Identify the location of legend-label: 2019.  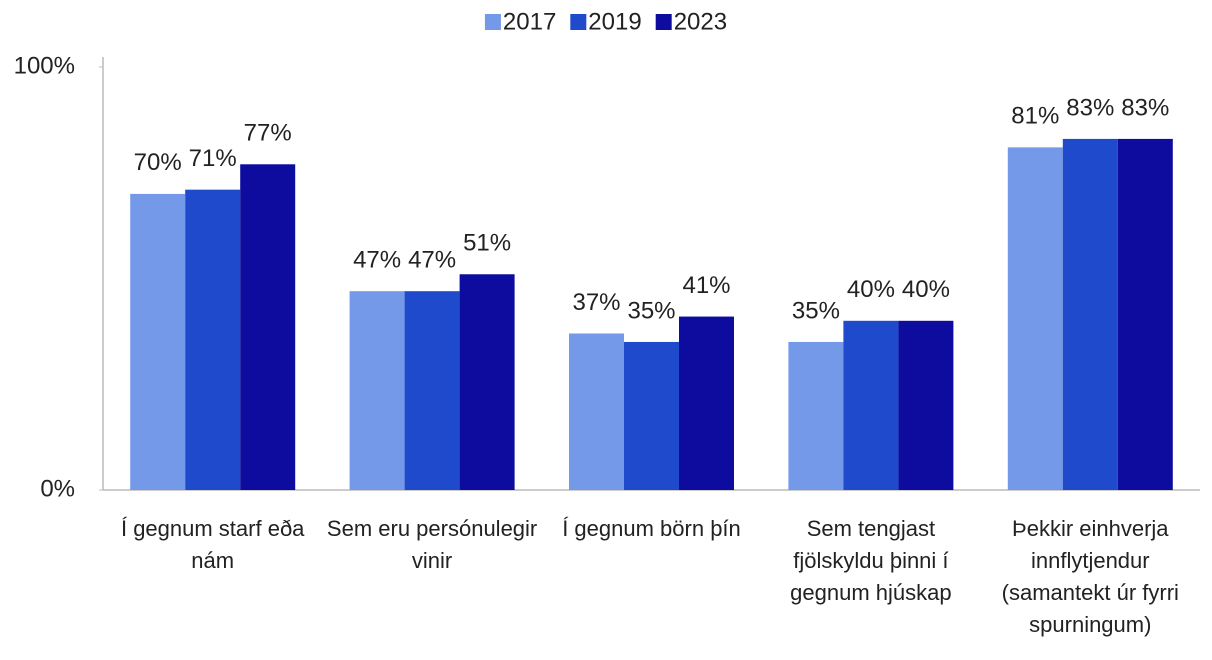
(614, 21).